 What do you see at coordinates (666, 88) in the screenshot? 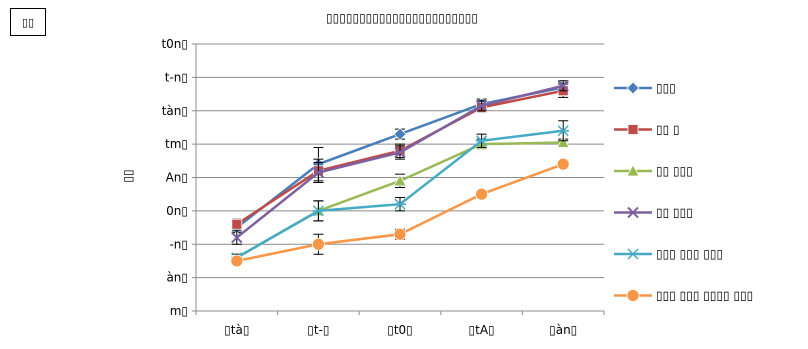
I see `legend-label: ▯▯▯` at bounding box center [666, 88].